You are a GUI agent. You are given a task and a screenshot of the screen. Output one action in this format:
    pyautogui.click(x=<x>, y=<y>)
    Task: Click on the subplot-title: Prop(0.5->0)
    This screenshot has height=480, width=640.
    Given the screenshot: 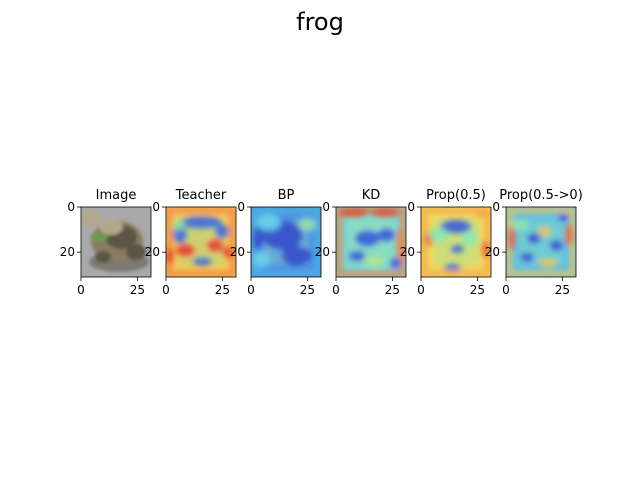 What is the action you would take?
    pyautogui.click(x=541, y=195)
    